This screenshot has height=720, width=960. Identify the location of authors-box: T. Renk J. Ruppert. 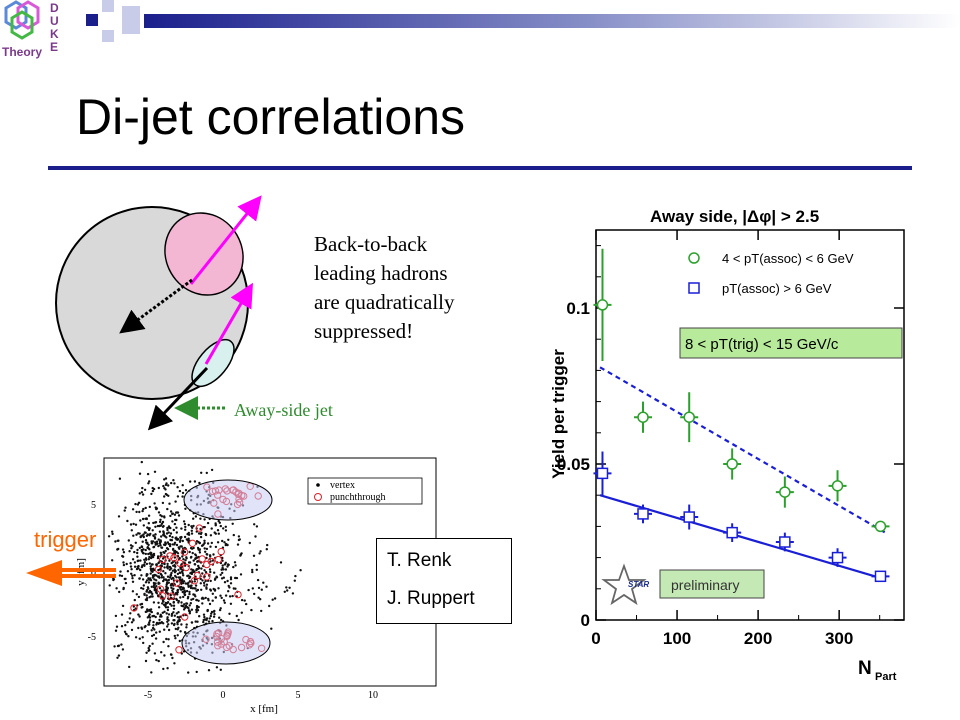
(444, 581).